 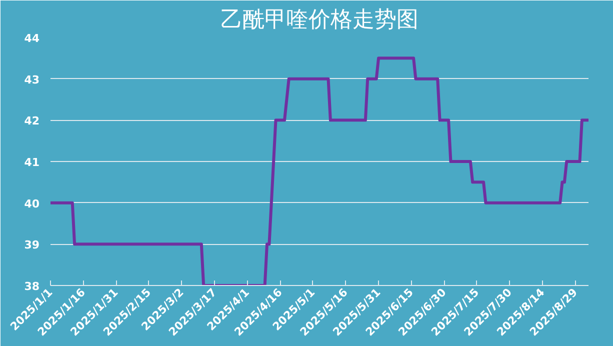 I want to click on y-tick-label: 39, so click(x=32, y=245).